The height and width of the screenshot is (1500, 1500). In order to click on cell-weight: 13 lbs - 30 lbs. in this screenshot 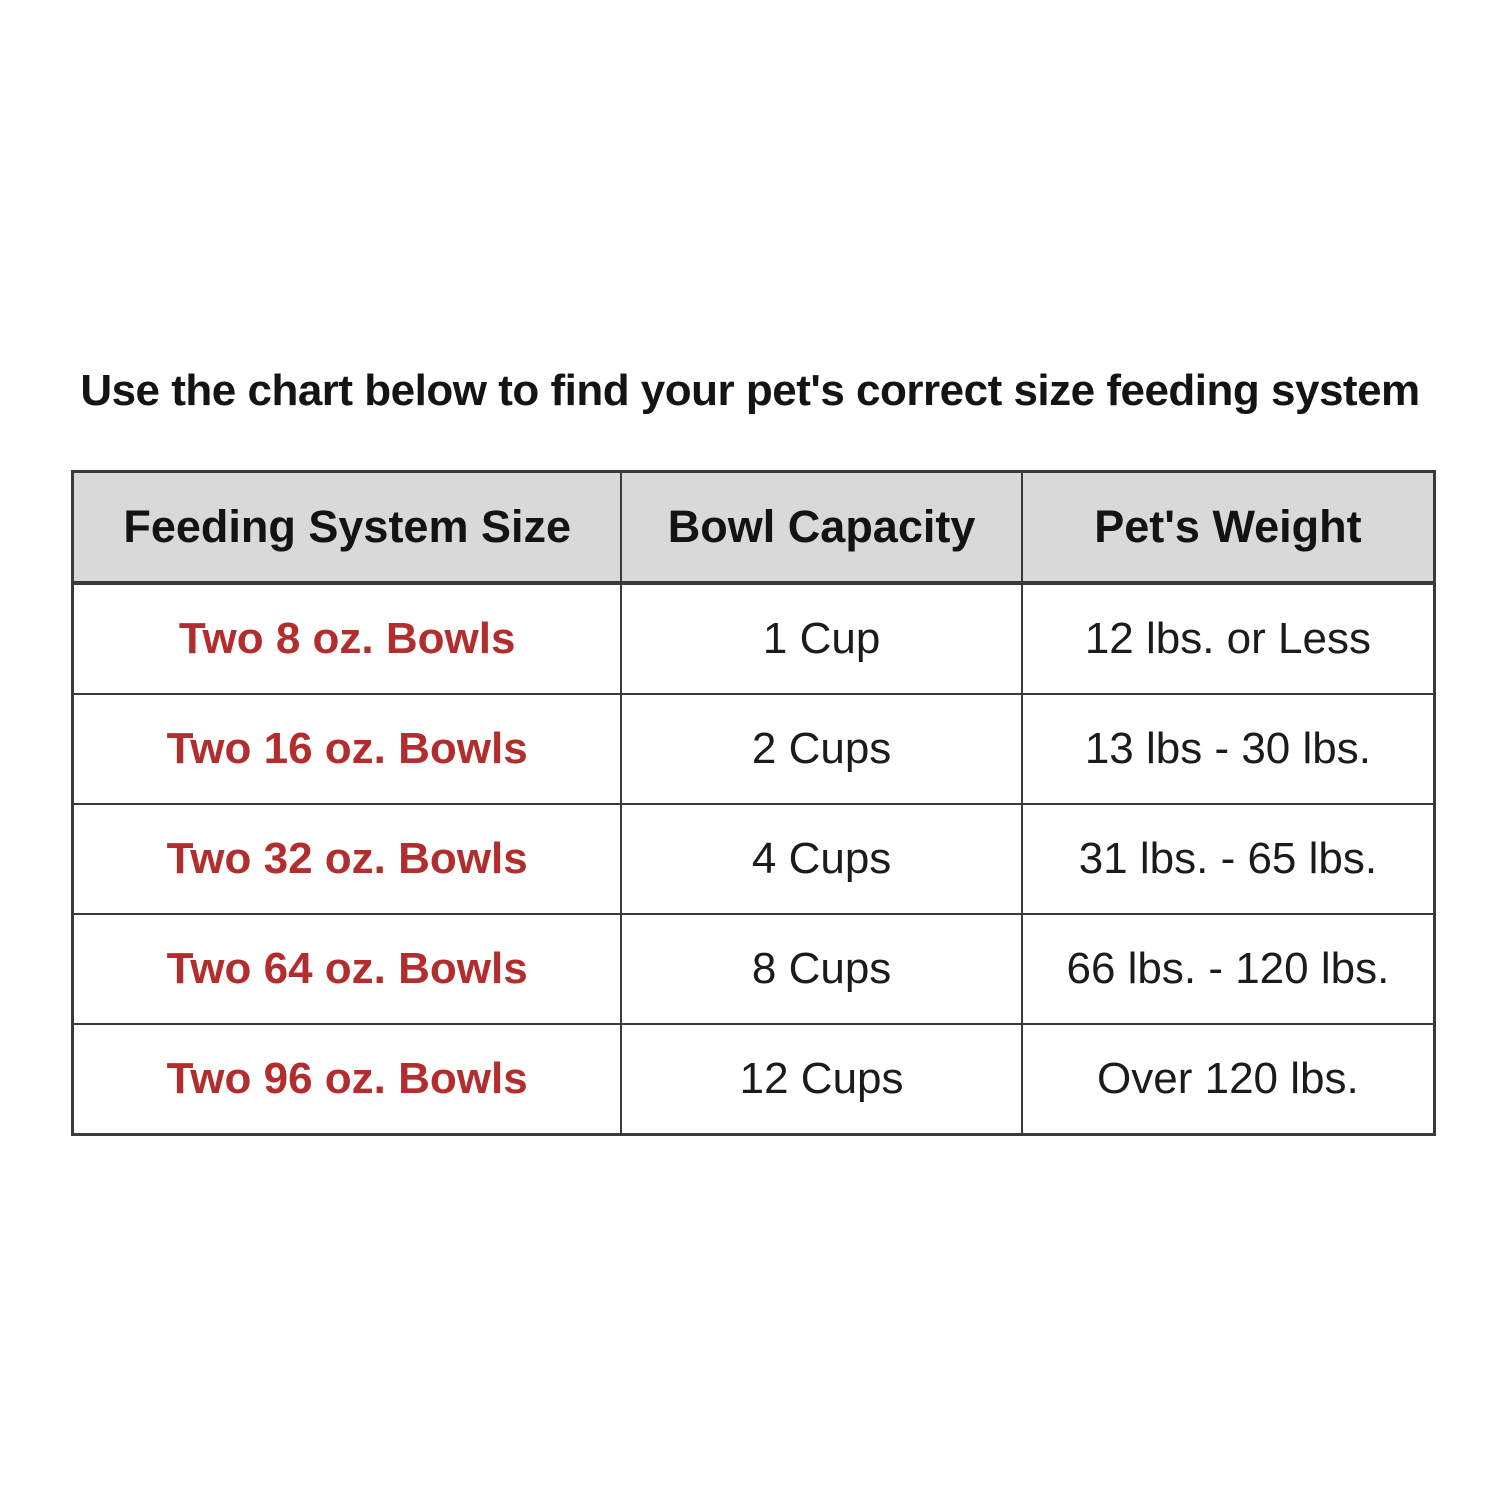, I will do `click(1228, 749)`.